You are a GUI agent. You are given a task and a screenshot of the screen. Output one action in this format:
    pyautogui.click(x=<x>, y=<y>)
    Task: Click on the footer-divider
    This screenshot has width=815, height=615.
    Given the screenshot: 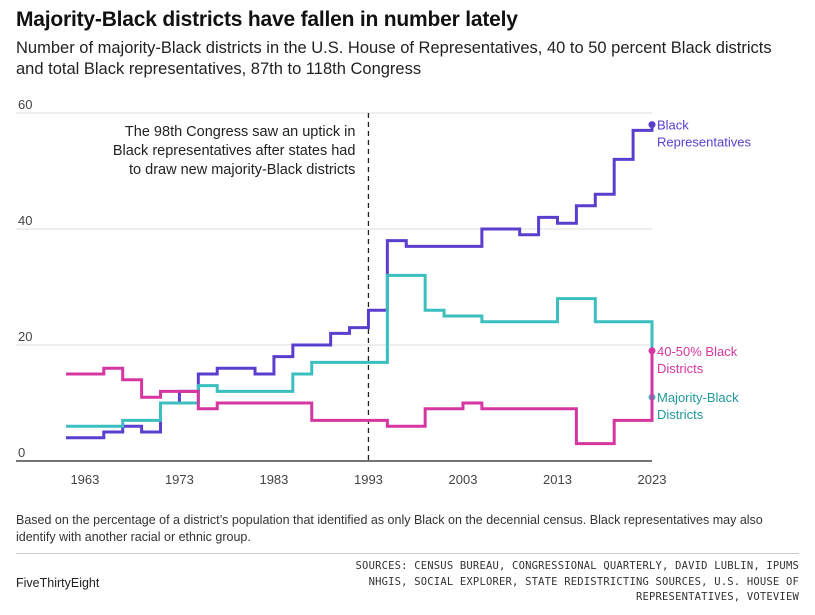 What is the action you would take?
    pyautogui.click(x=407, y=553)
    